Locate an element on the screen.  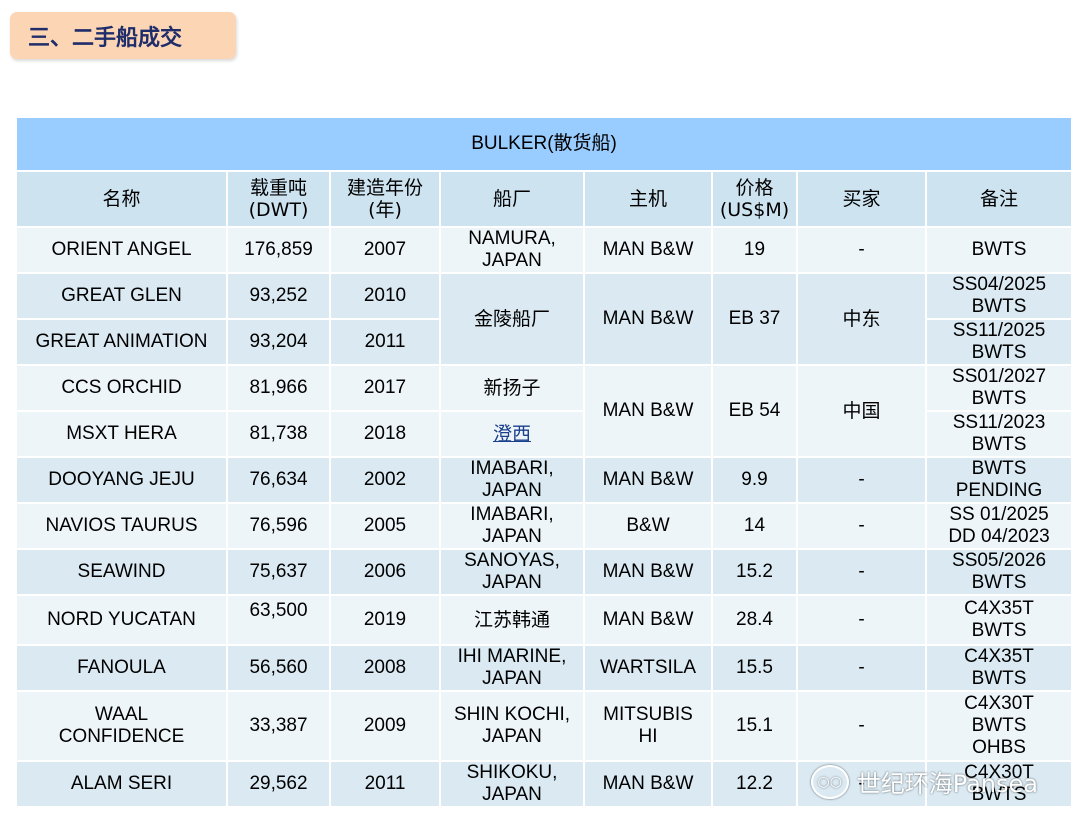
header-engine: 主机 is located at coordinates (648, 199).